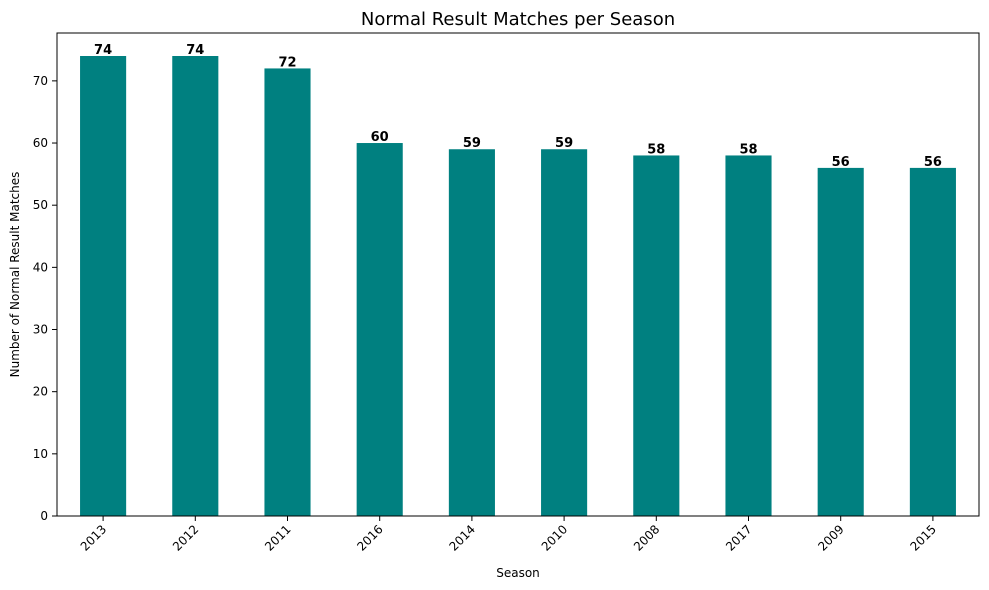 This screenshot has width=989, height=590. What do you see at coordinates (518, 19) in the screenshot?
I see `chart-title: Normal Result Matches per Season` at bounding box center [518, 19].